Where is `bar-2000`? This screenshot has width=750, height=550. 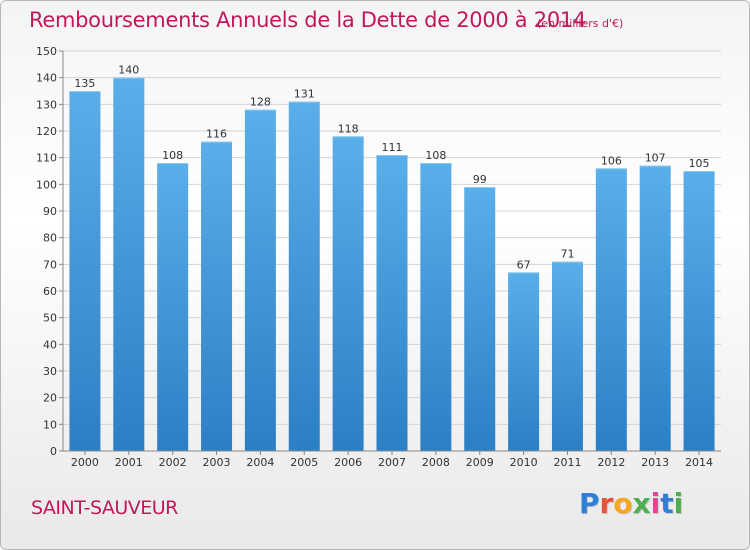 bar-2000 is located at coordinates (85, 271).